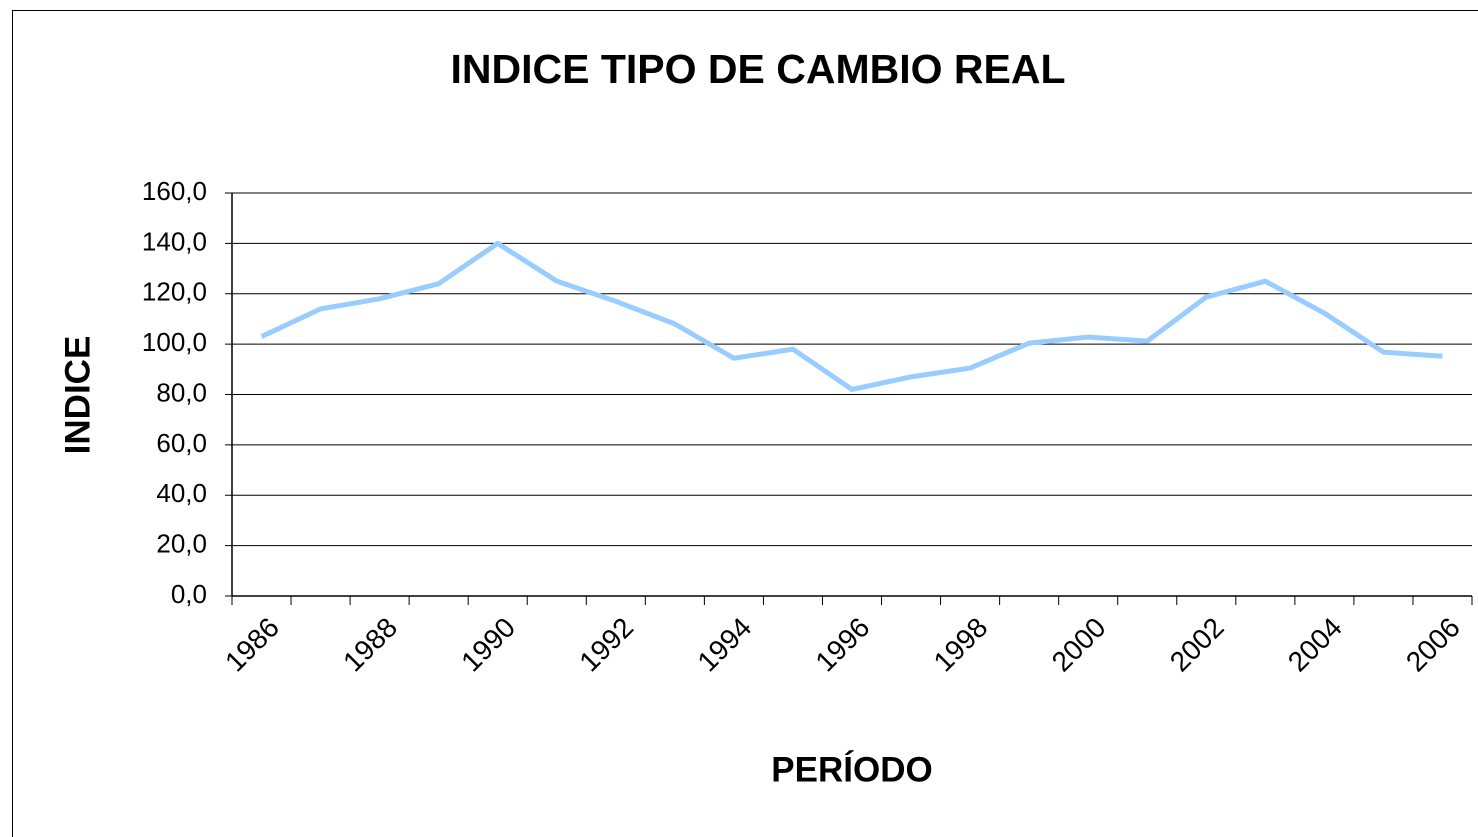  What do you see at coordinates (757, 69) in the screenshot?
I see `chart-title: INDICE TIPO DE CAMBIO REAL` at bounding box center [757, 69].